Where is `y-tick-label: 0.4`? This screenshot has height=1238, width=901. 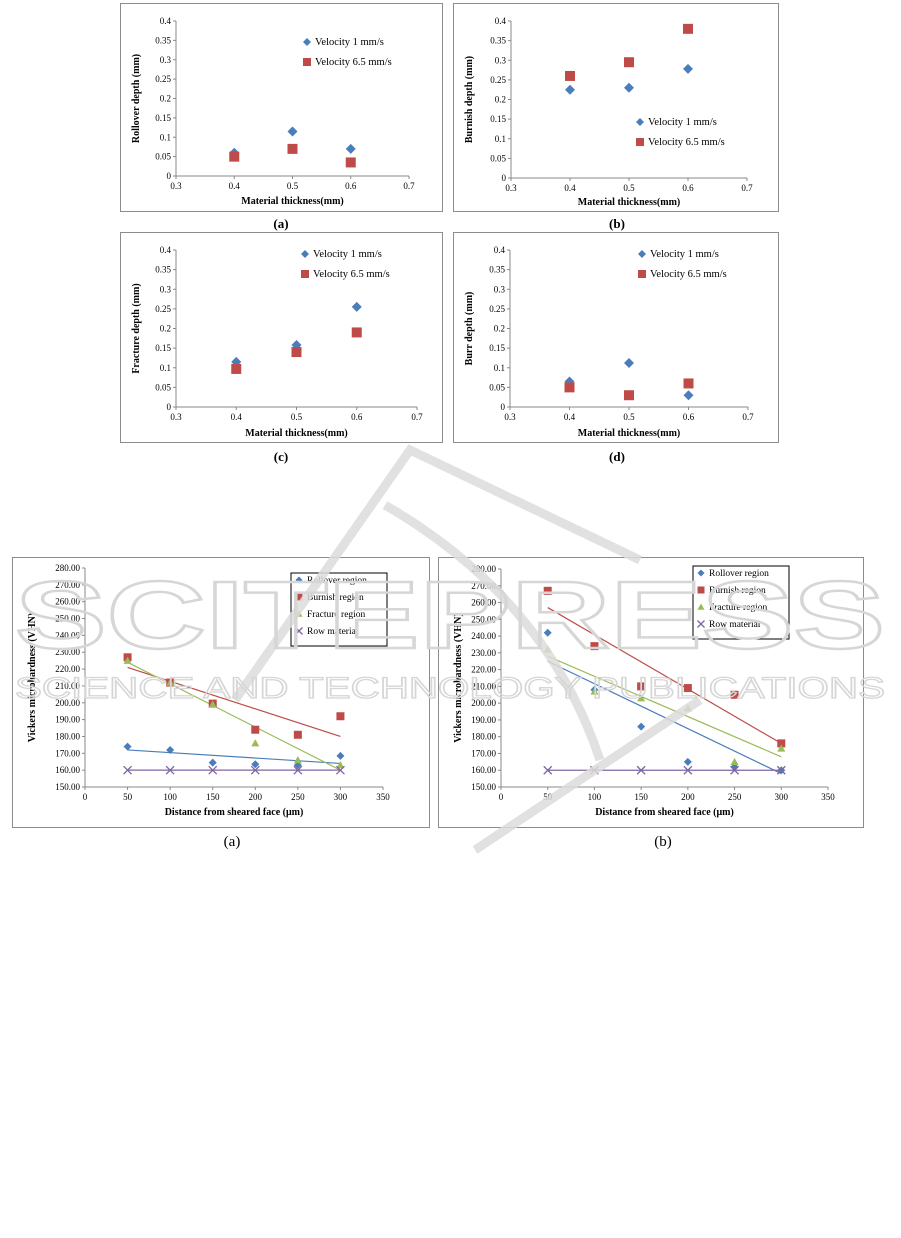 y-tick-label: 0.4 is located at coordinates (166, 21).